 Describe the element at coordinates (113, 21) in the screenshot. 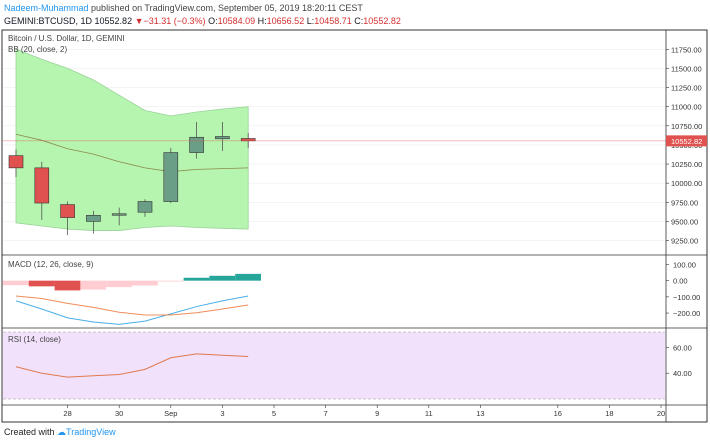

I see `last-price: 10552.82` at that location.